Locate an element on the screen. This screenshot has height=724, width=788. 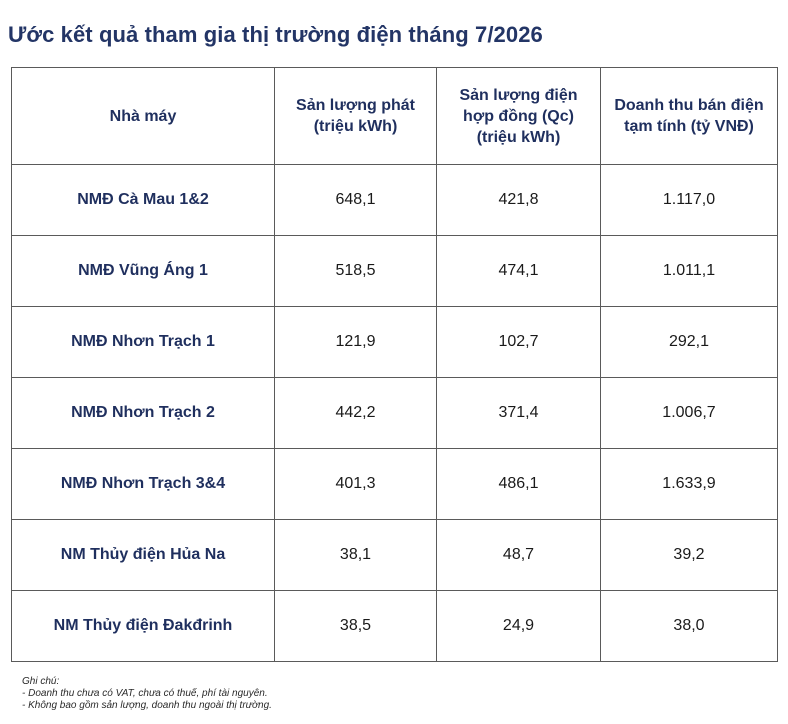
output-cell: 38,5 is located at coordinates (355, 626).